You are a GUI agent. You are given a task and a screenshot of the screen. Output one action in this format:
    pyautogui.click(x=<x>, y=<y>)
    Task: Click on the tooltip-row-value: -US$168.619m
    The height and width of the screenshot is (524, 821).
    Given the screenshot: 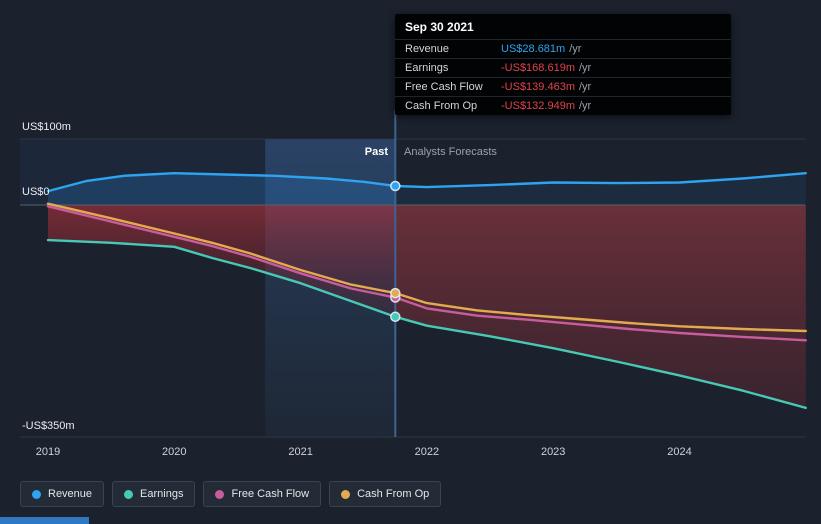 What is the action you would take?
    pyautogui.click(x=538, y=68)
    